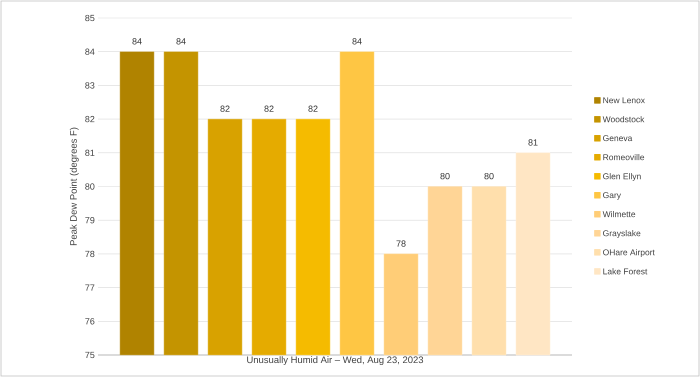 Image resolution: width=700 pixels, height=377 pixels. Describe the element at coordinates (622, 177) in the screenshot. I see `legend-label: Glen Ellyn` at that location.